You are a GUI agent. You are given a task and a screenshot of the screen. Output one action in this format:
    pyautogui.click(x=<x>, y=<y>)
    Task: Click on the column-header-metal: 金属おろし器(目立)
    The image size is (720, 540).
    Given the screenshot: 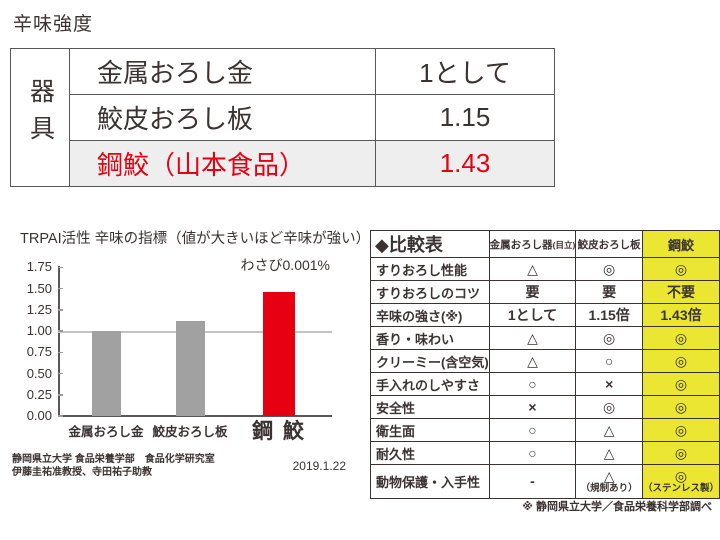 What is the action you would take?
    pyautogui.click(x=532, y=244)
    